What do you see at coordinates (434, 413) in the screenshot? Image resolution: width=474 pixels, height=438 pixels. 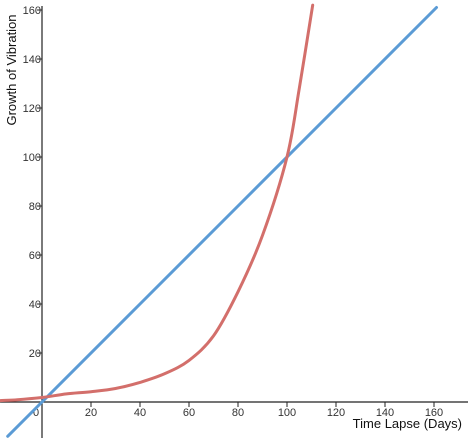 I see `x-tick-label-160: 160` at bounding box center [434, 413].